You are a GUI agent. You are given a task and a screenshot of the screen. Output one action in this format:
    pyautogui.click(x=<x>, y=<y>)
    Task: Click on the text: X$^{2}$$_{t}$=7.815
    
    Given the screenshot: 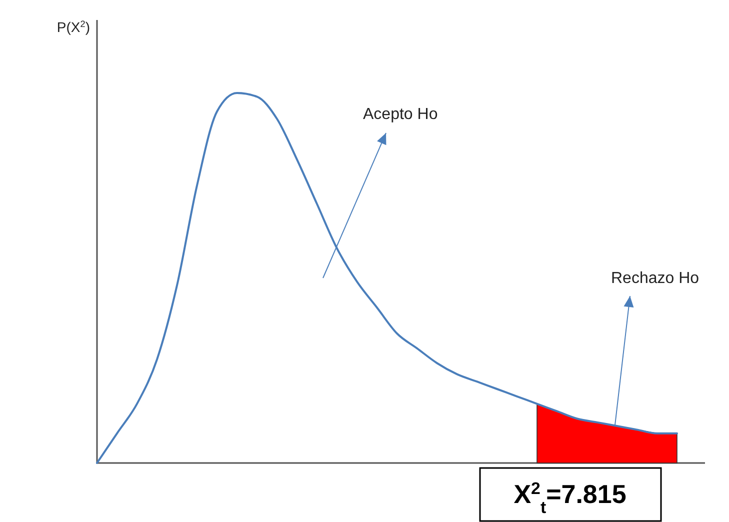 What is the action you would take?
    pyautogui.click(x=570, y=497)
    